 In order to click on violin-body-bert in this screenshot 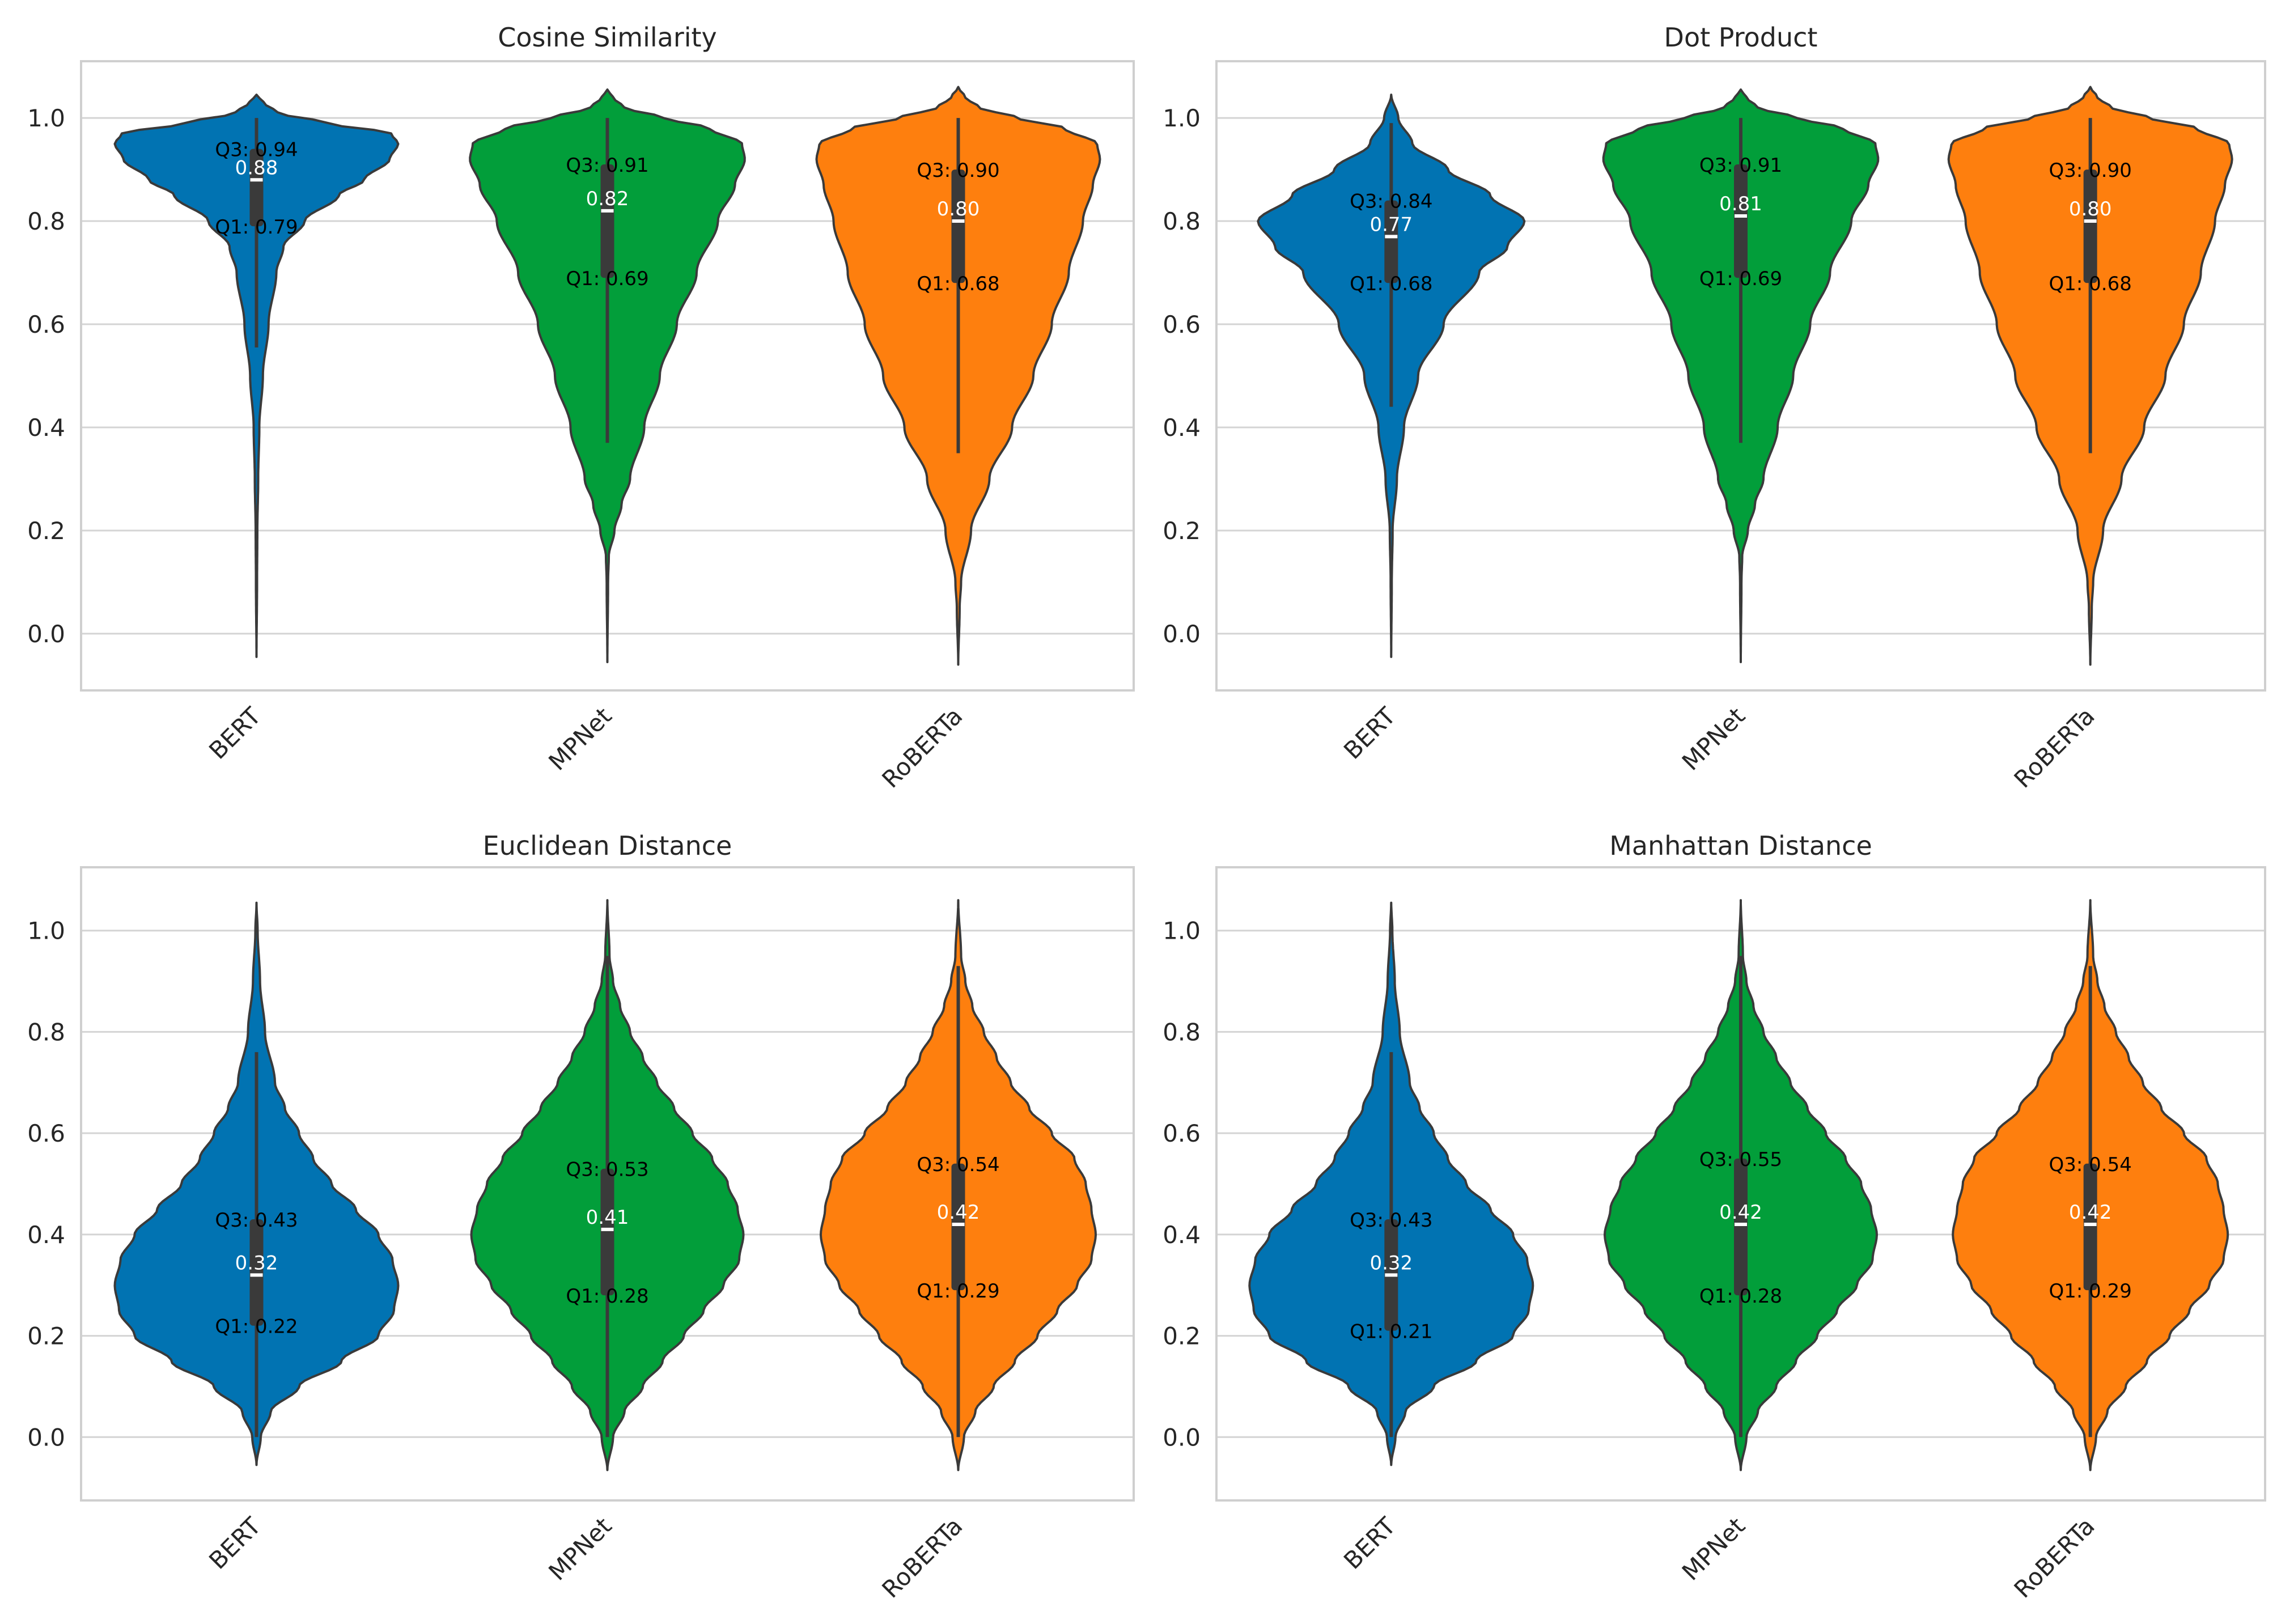, I will do `click(256, 376)`.